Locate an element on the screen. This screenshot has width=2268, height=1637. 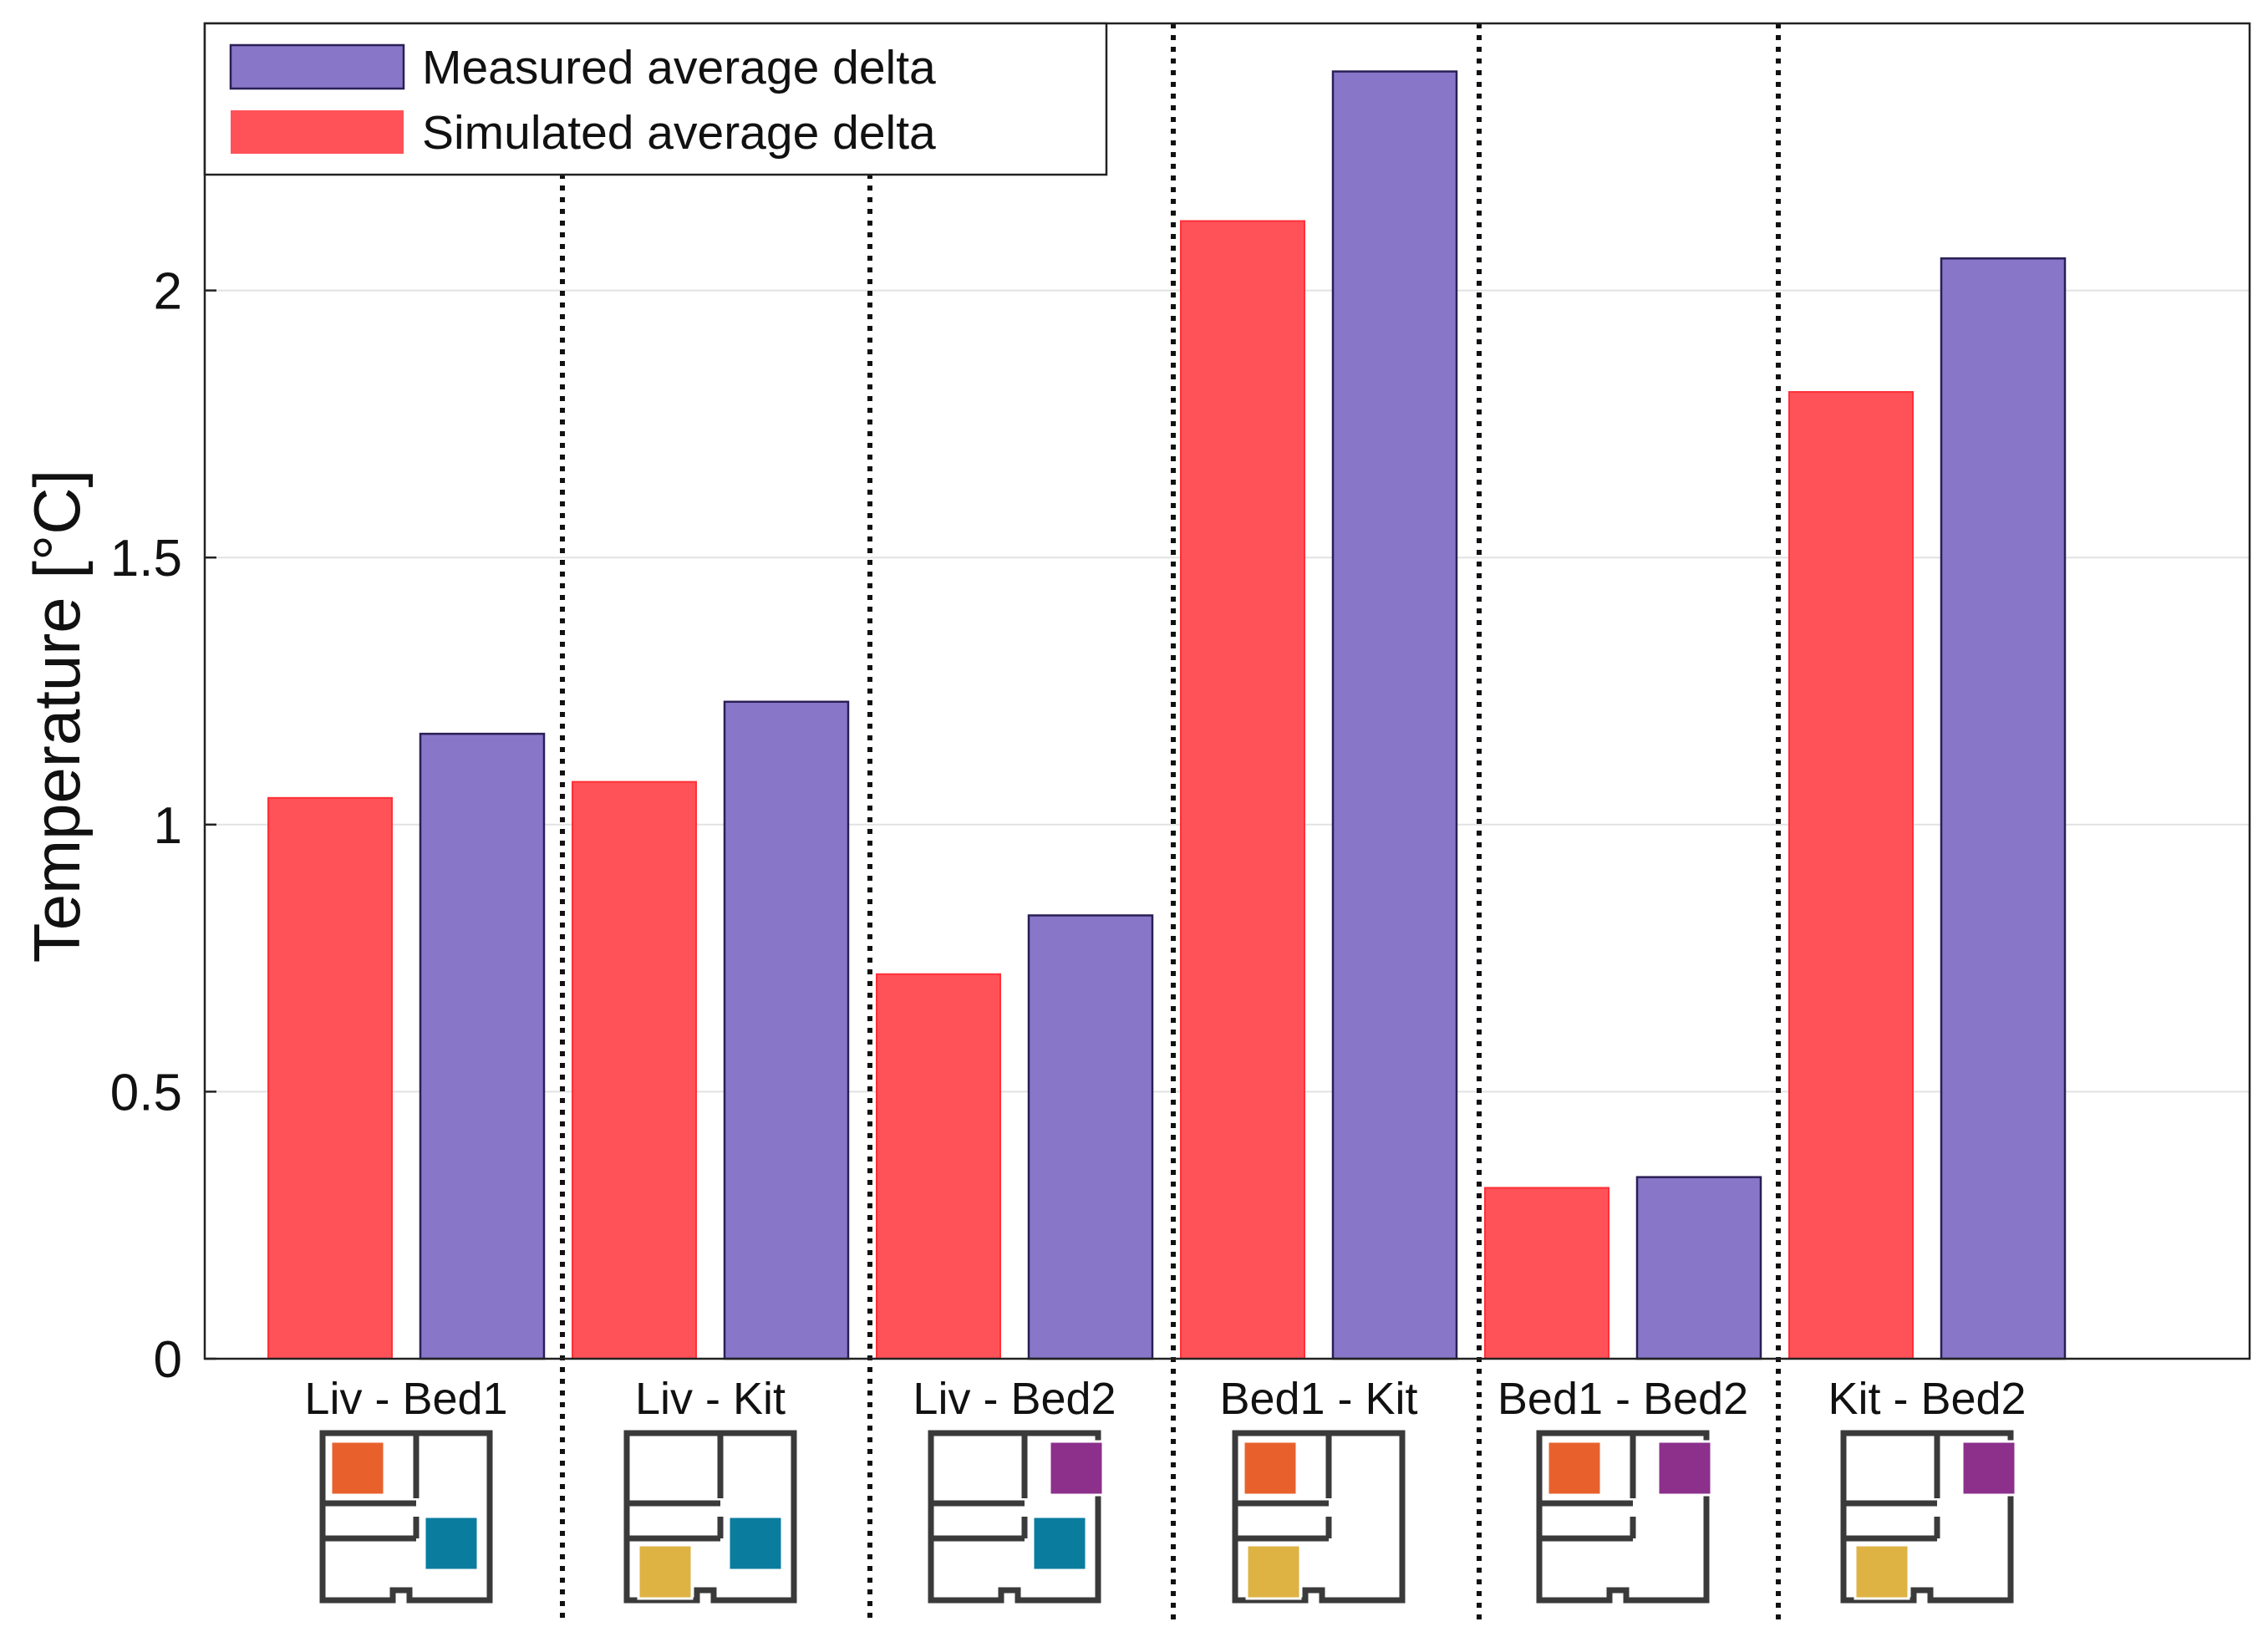
y-axis-label: Temperature [°C] is located at coordinates (57, 716).